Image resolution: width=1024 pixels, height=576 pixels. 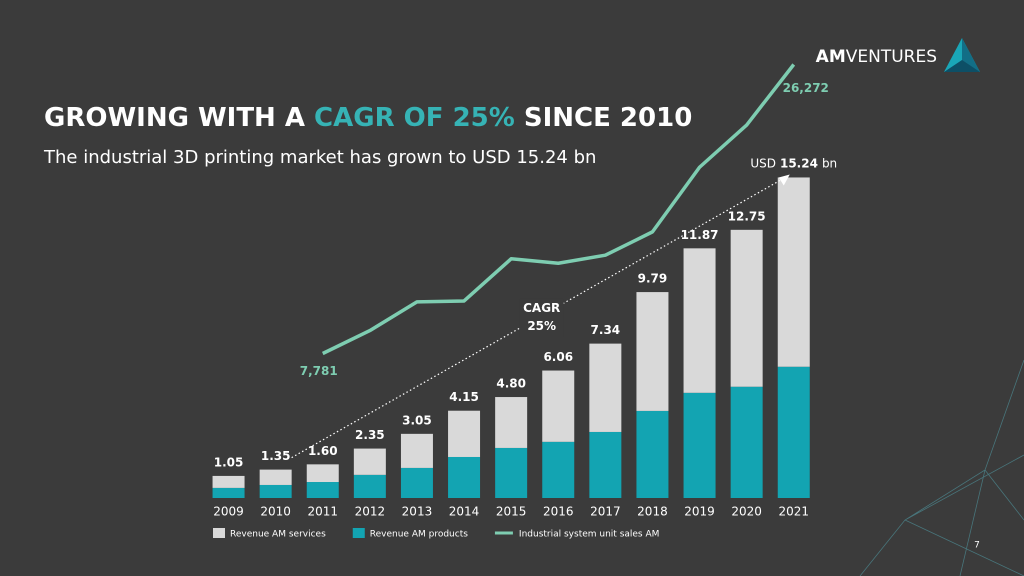 I want to click on bar-total-label: 11.87, so click(x=700, y=235).